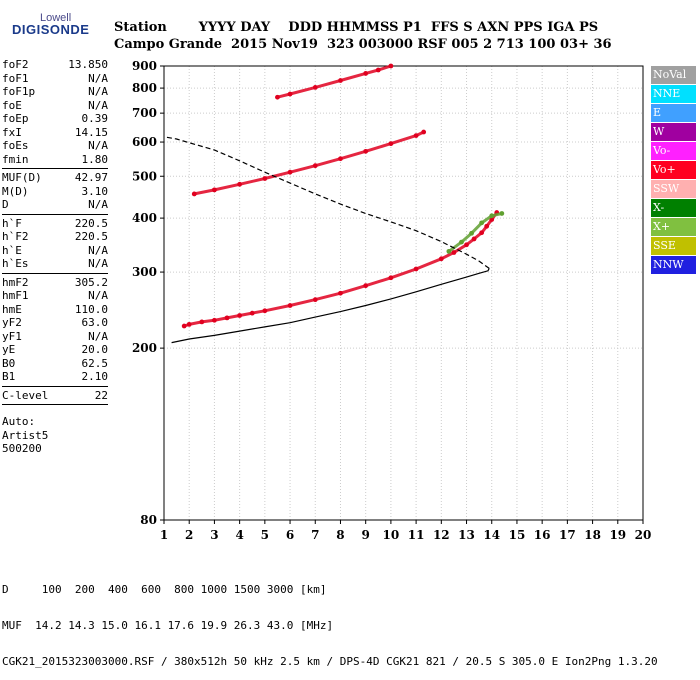  I want to click on param-value: 1.80, so click(95, 159).